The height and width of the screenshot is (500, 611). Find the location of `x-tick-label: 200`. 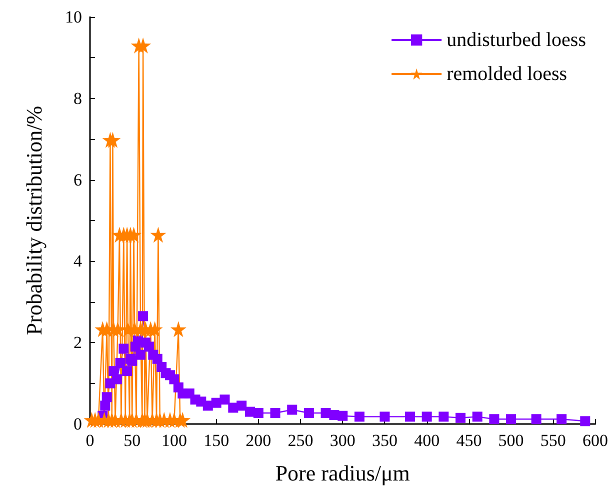

x-tick-label: 200 is located at coordinates (259, 440).